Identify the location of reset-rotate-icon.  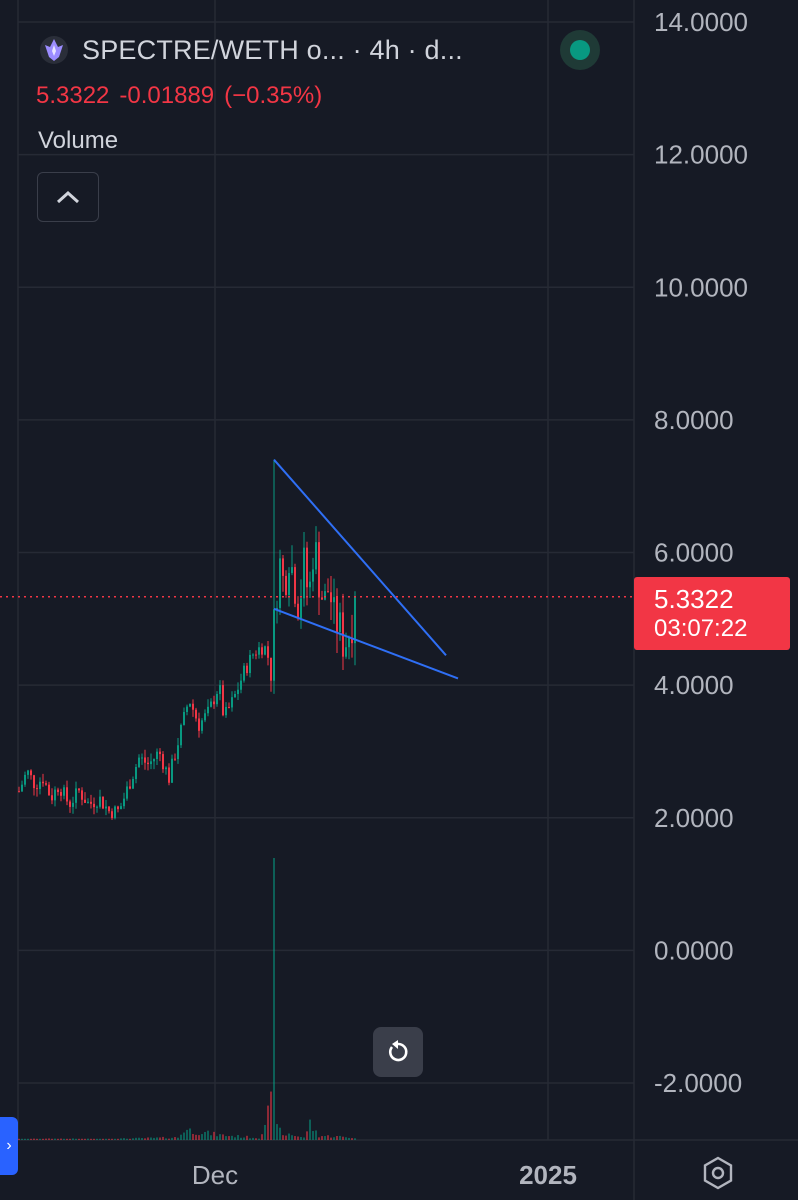
(398, 1051).